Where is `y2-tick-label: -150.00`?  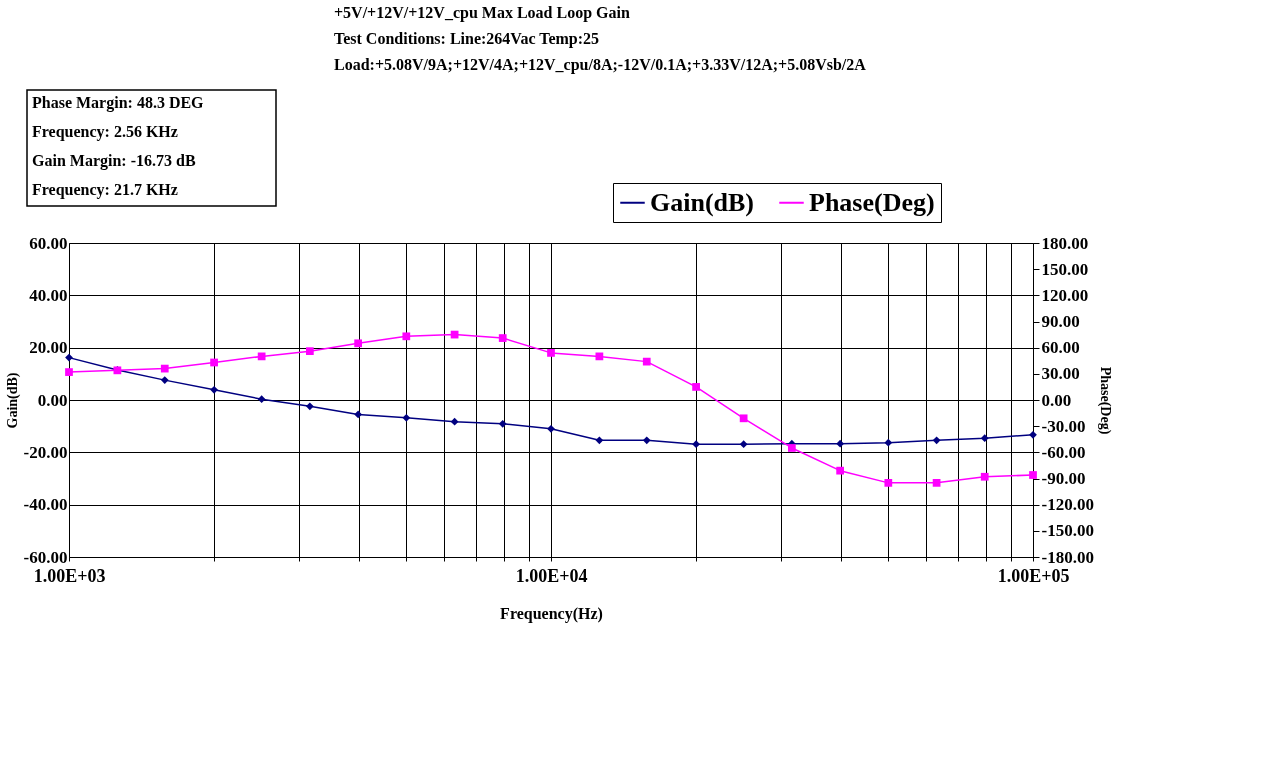
y2-tick-label: -150.00 is located at coordinates (1067, 531).